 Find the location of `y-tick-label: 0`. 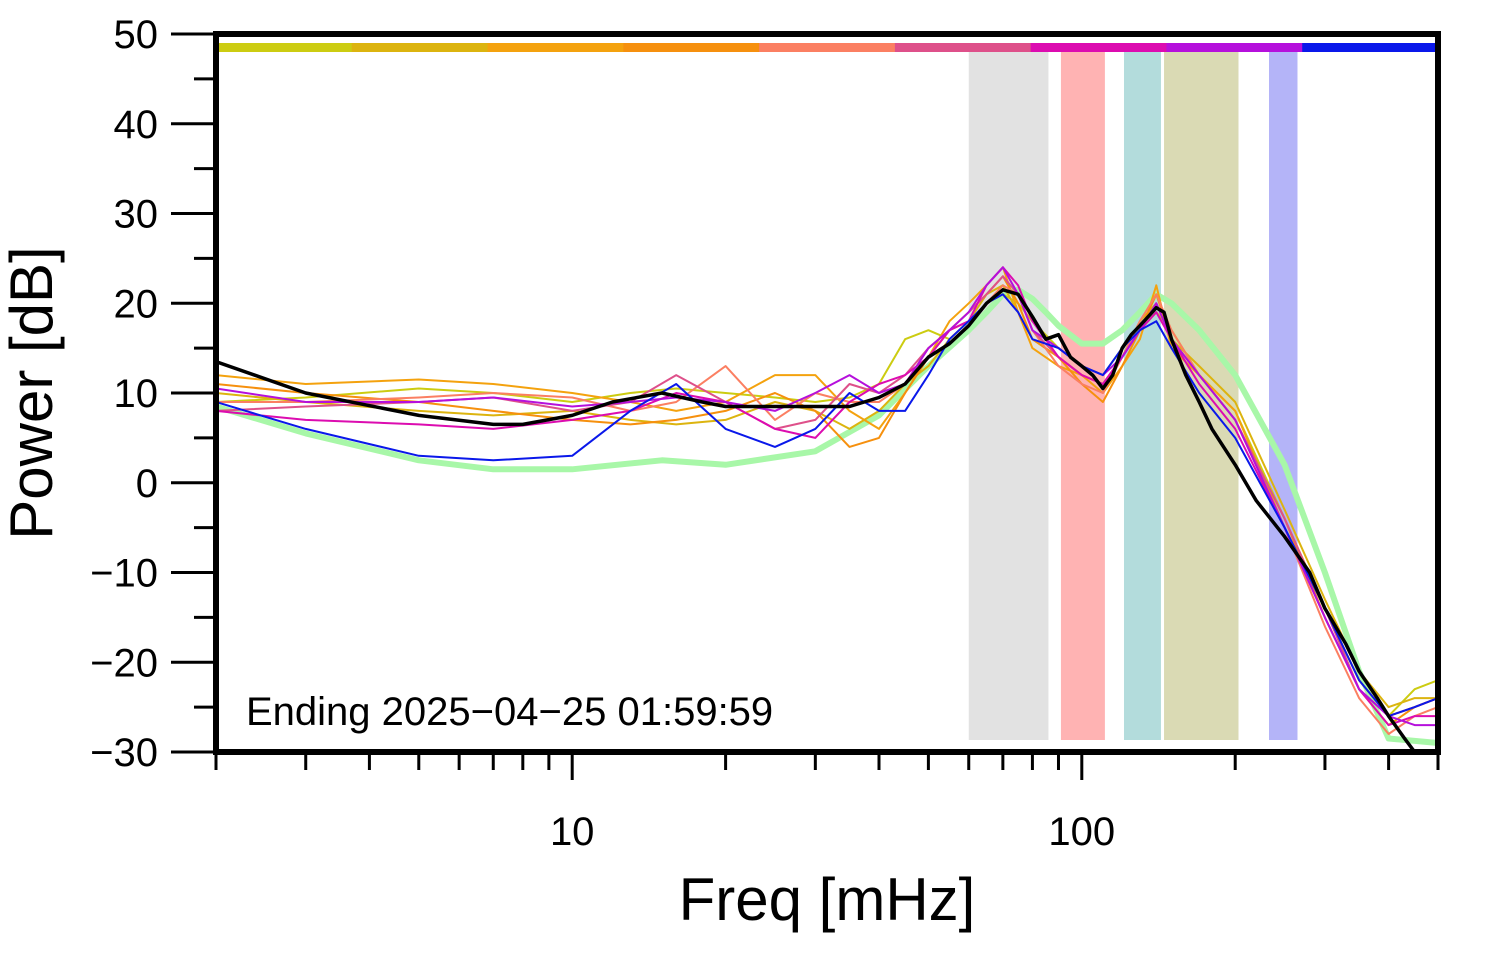

y-tick-label: 0 is located at coordinates (147, 484).